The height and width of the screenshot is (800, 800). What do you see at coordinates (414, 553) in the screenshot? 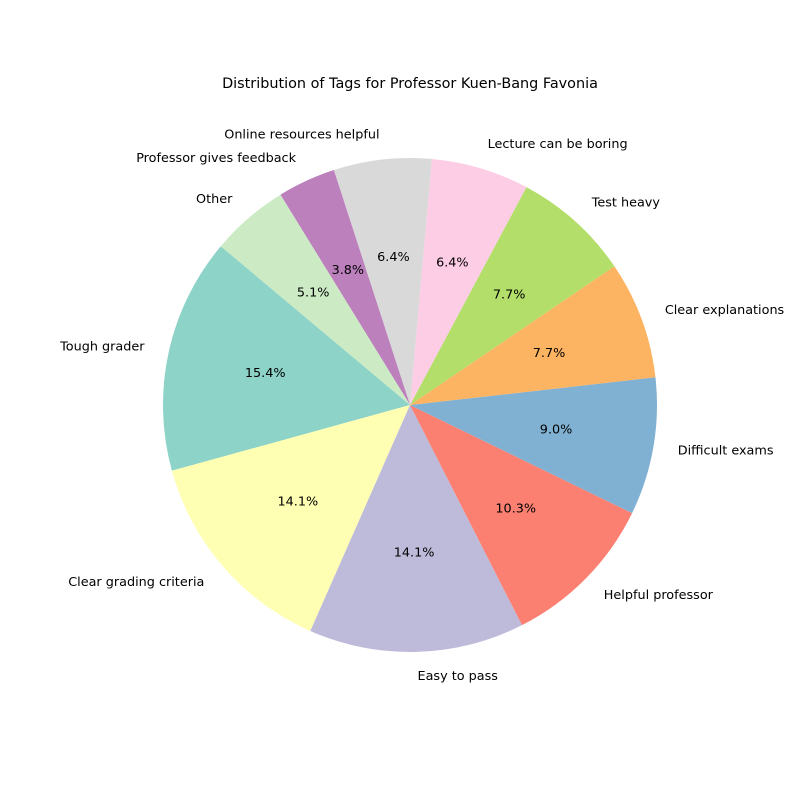
I see `slice-percent-easy-to-pass: 14.1%` at bounding box center [414, 553].